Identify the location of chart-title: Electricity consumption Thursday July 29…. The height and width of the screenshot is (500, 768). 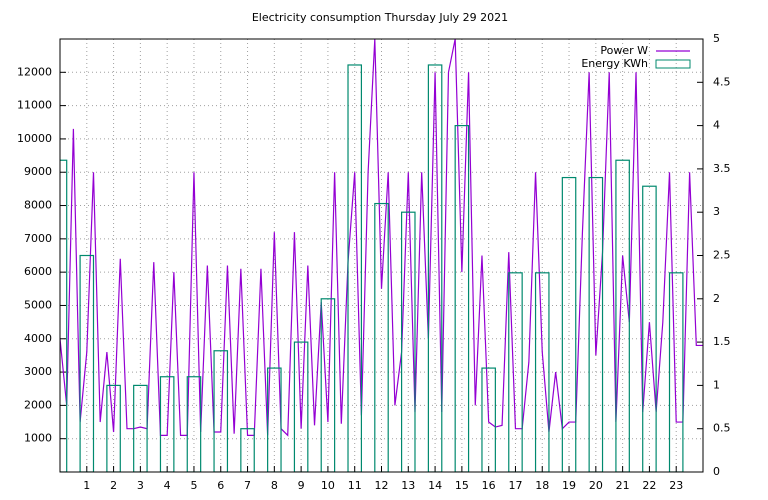
(380, 17).